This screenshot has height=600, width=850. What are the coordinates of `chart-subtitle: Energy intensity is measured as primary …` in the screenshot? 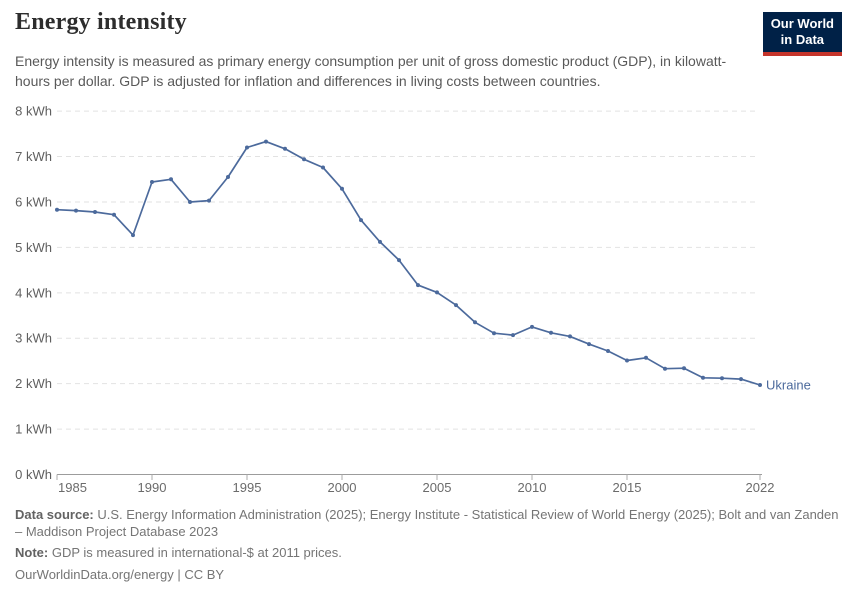 It's located at (371, 71).